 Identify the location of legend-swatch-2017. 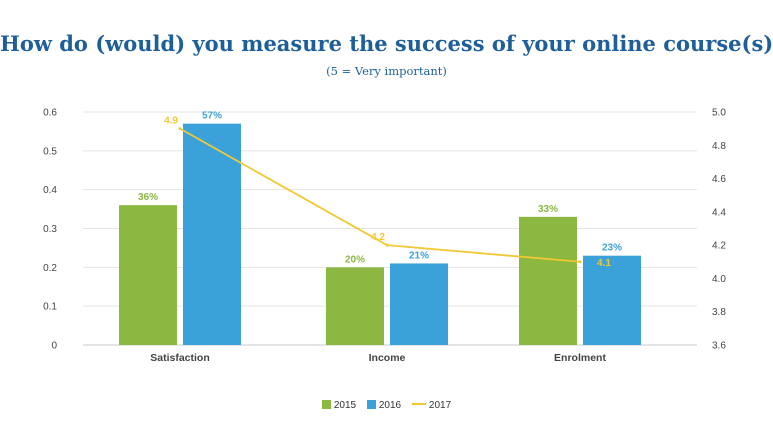
(418, 404).